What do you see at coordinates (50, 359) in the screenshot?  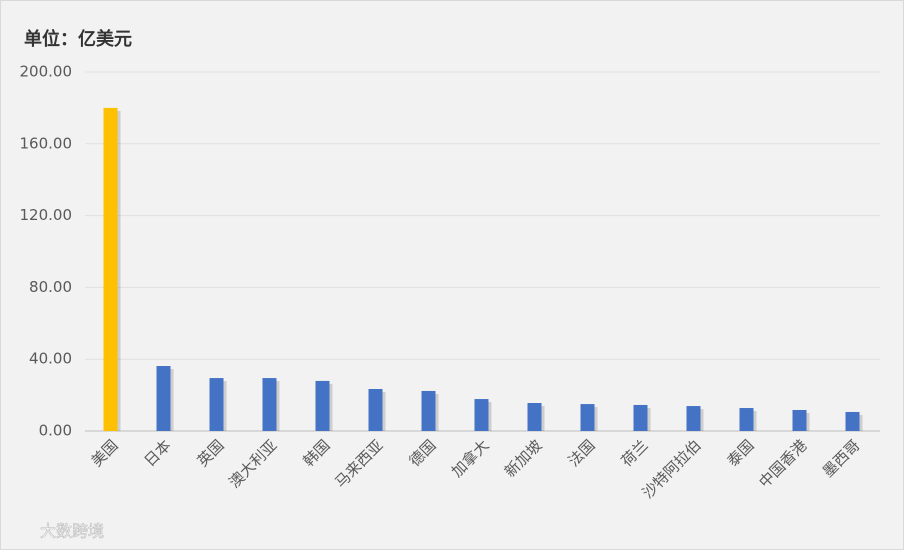 I see `y-tick-label: 40.00` at bounding box center [50, 359].